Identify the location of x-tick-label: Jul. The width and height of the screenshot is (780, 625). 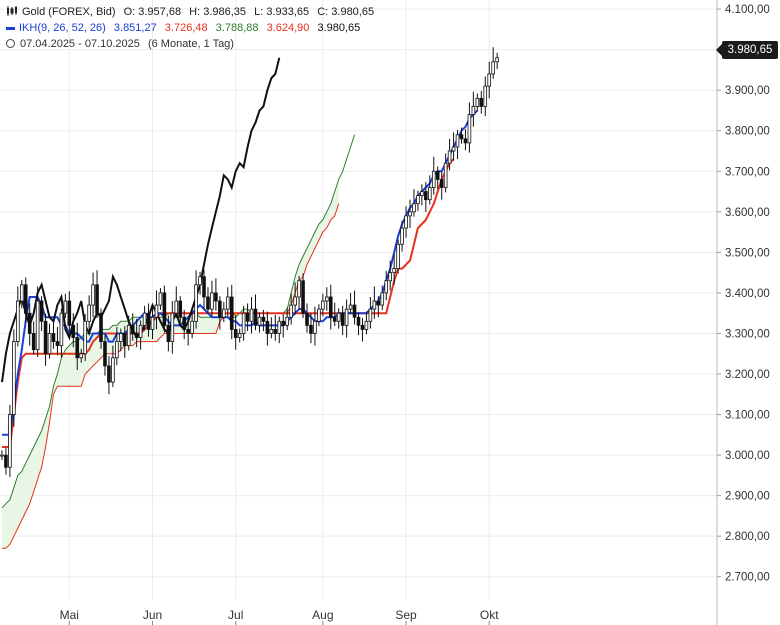
(235, 615).